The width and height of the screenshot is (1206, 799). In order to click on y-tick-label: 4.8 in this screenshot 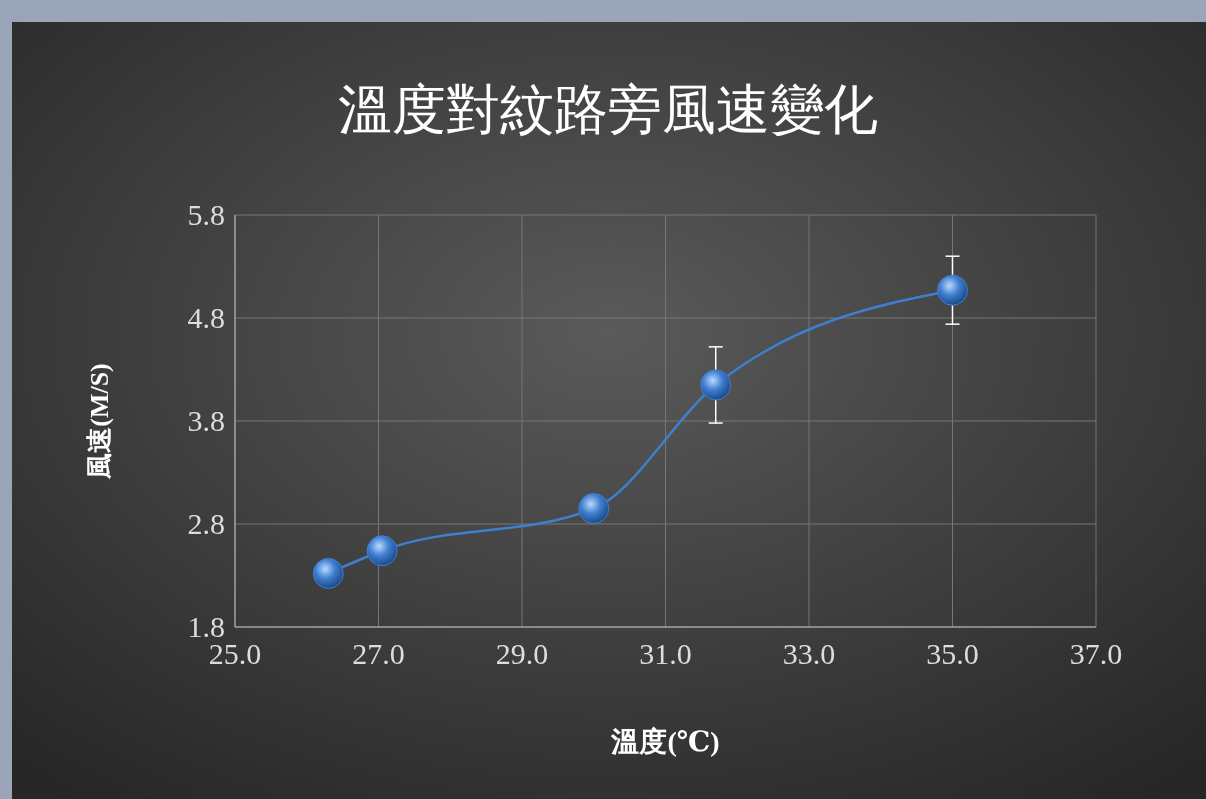, I will do `click(206, 317)`.